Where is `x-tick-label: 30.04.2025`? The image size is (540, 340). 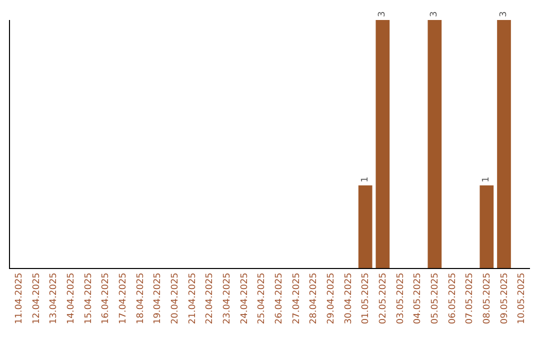 x-tick-label: 30.04.2025 is located at coordinates (349, 298).